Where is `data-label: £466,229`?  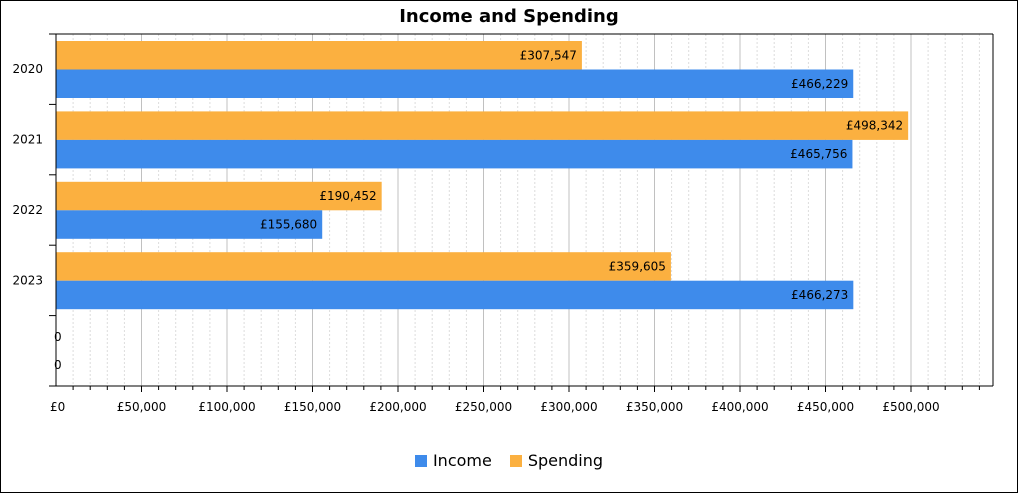
data-label: £466,229 is located at coordinates (819, 84).